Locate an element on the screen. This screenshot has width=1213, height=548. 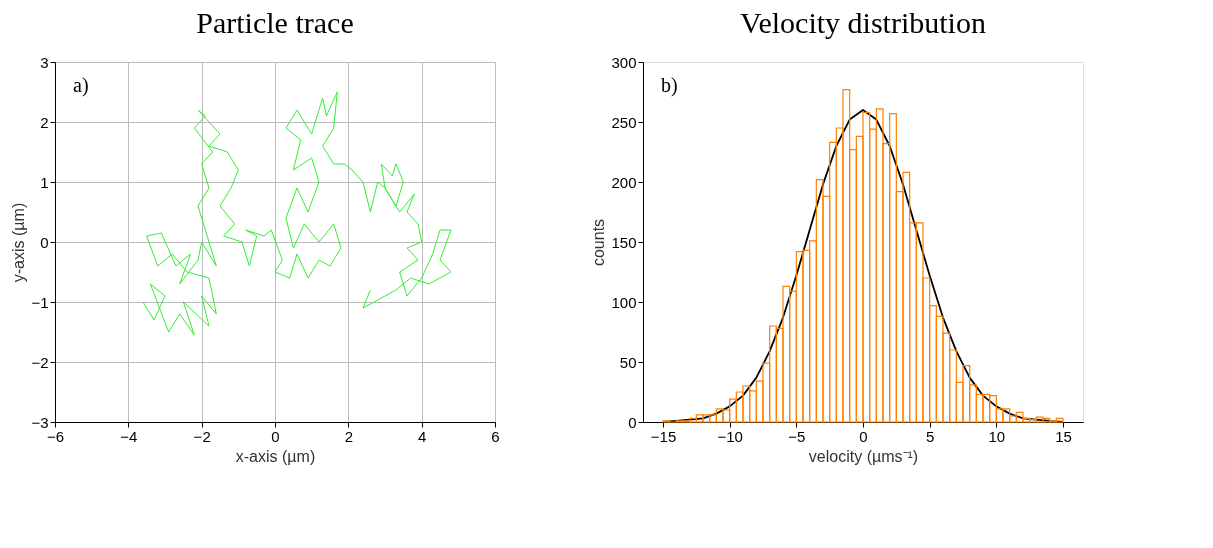
y-tick-label: −3 is located at coordinates (40, 422).